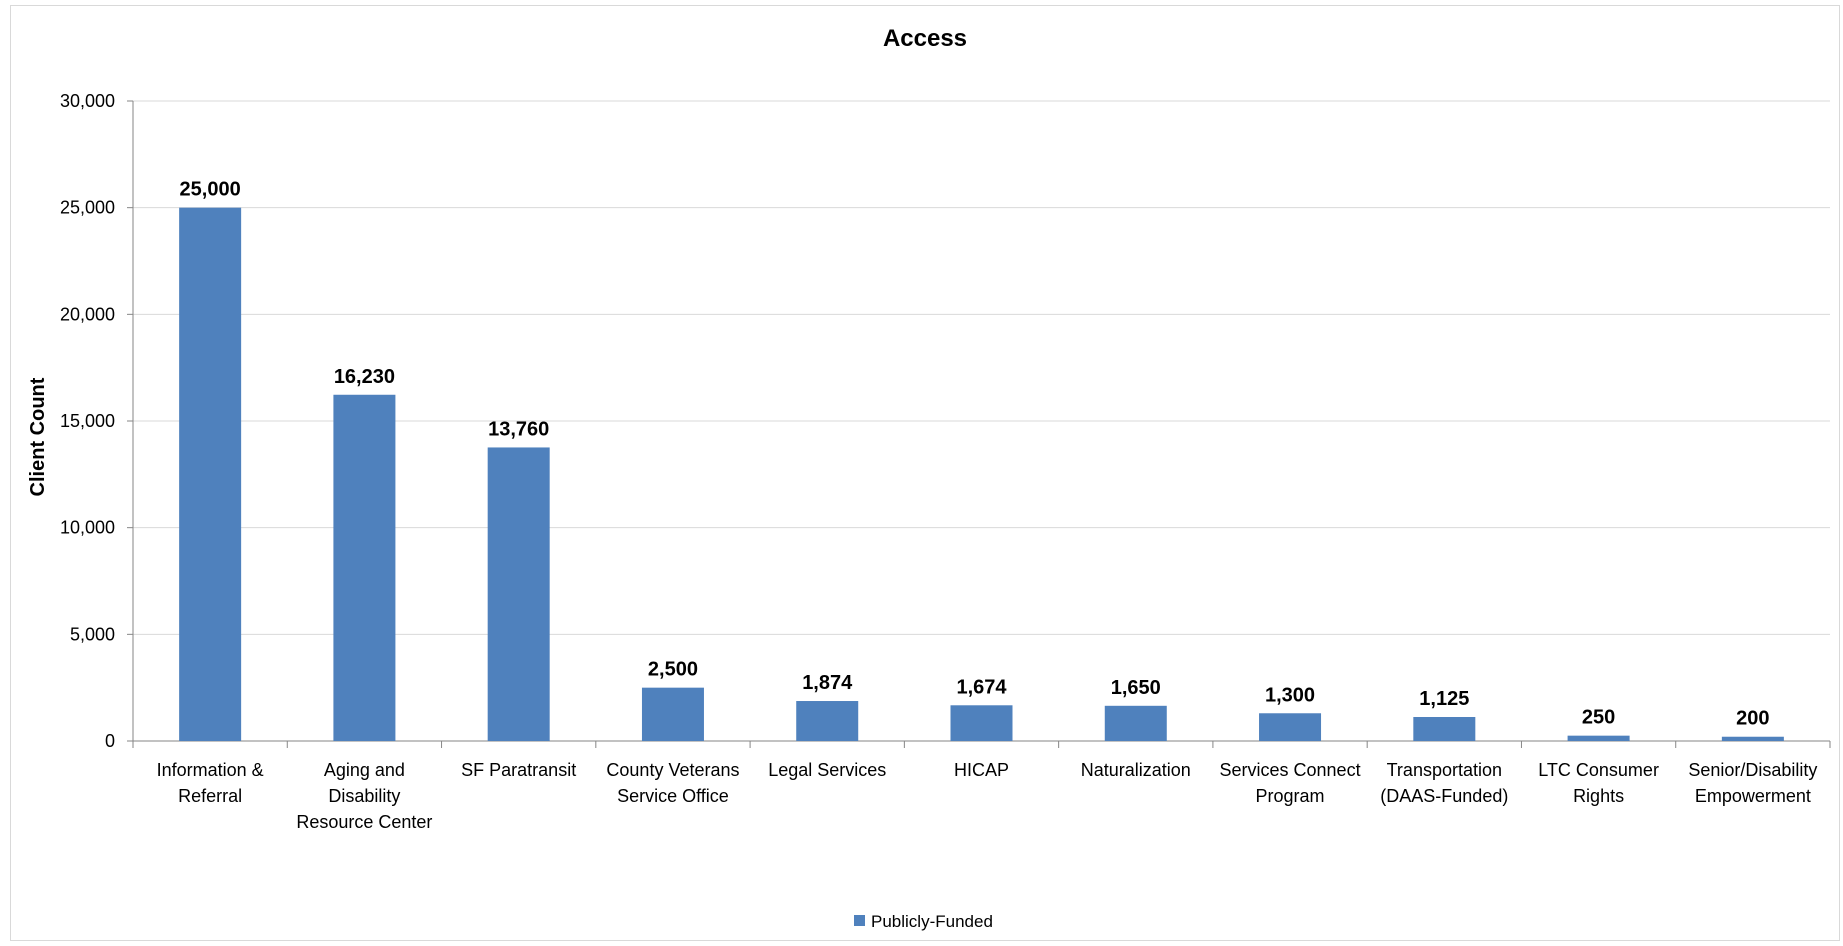 The width and height of the screenshot is (1843, 946). Describe the element at coordinates (1290, 796) in the screenshot. I see `category-label: Program` at that location.